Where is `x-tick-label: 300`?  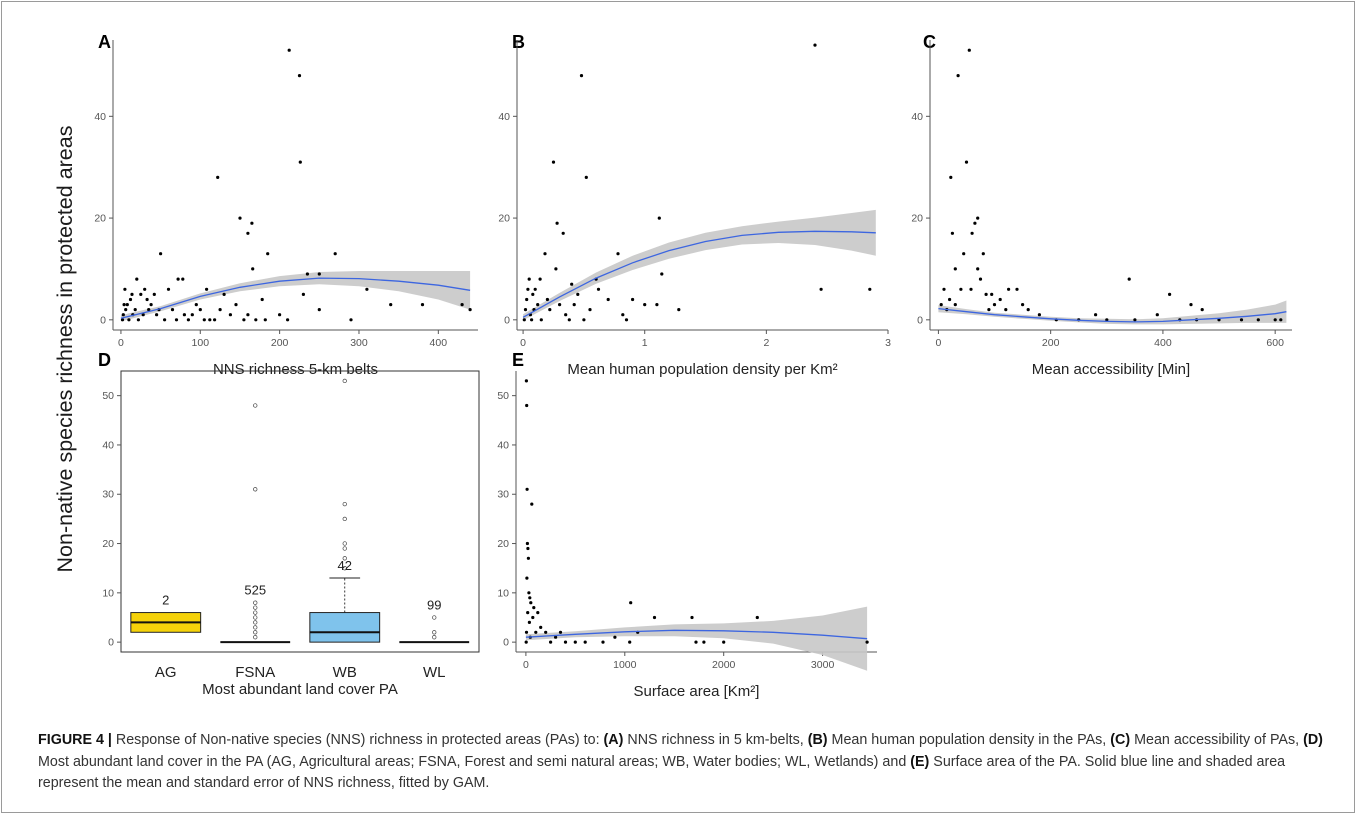
x-tick-label: 300 is located at coordinates (359, 343).